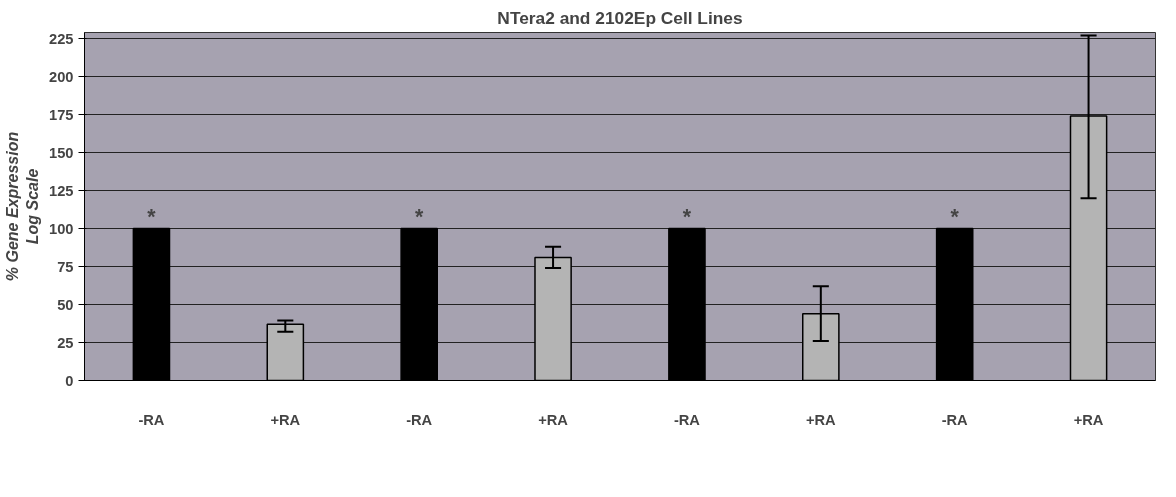  I want to click on y-tick-label: 100, so click(61, 228).